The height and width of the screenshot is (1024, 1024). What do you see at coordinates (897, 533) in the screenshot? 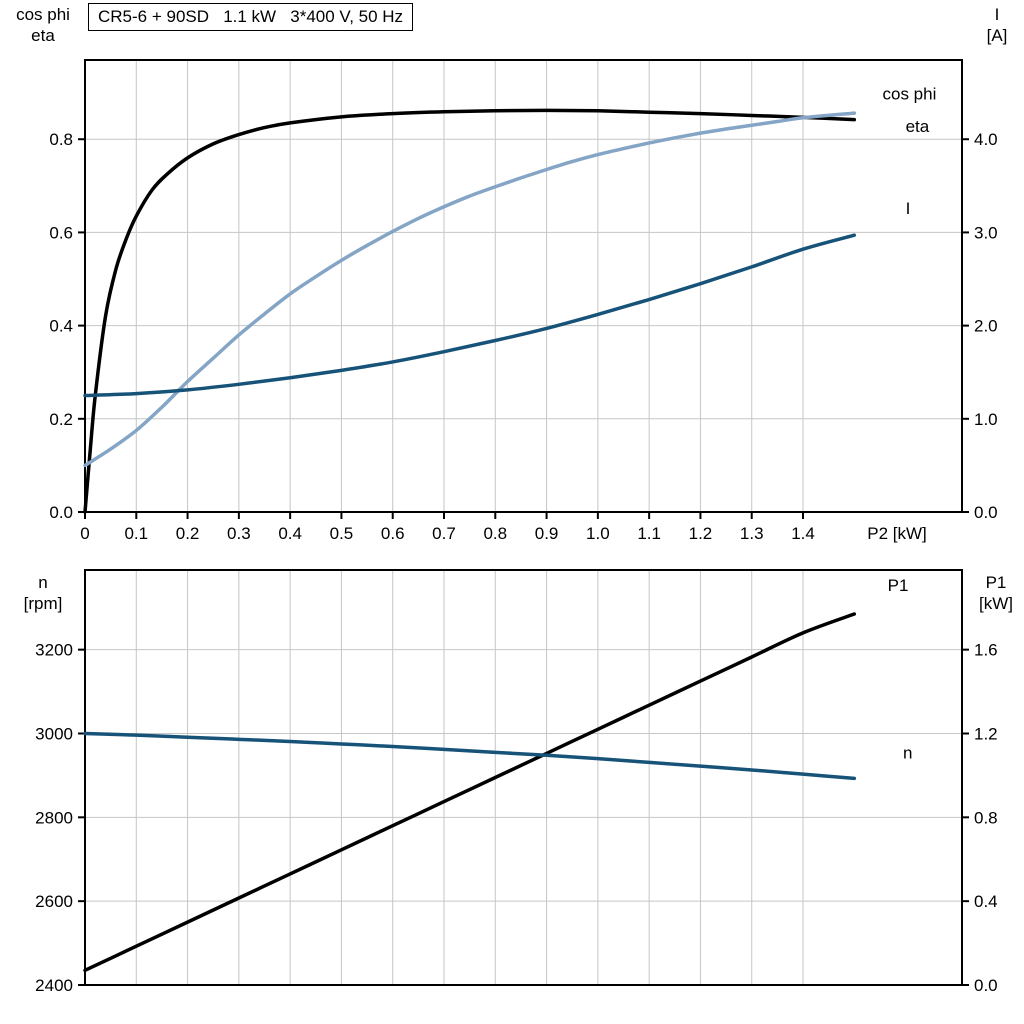
I see `x-axis-label: P2 [kW]` at bounding box center [897, 533].